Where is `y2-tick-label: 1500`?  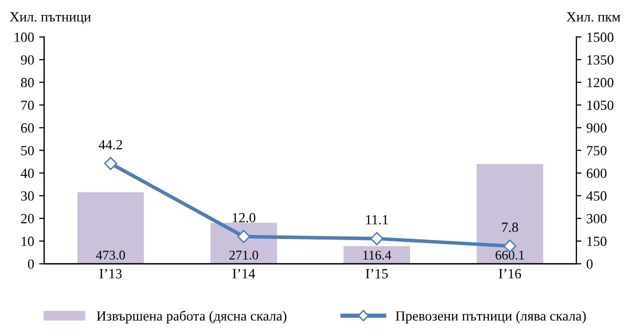 y2-tick-label: 1500 is located at coordinates (600, 37).